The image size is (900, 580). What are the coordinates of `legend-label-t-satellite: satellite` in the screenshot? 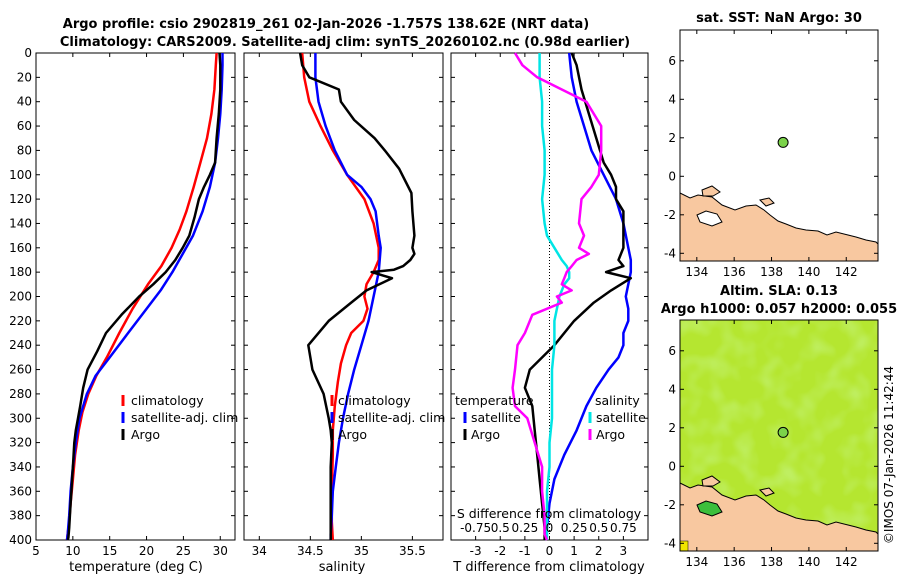 It's located at (496, 417).